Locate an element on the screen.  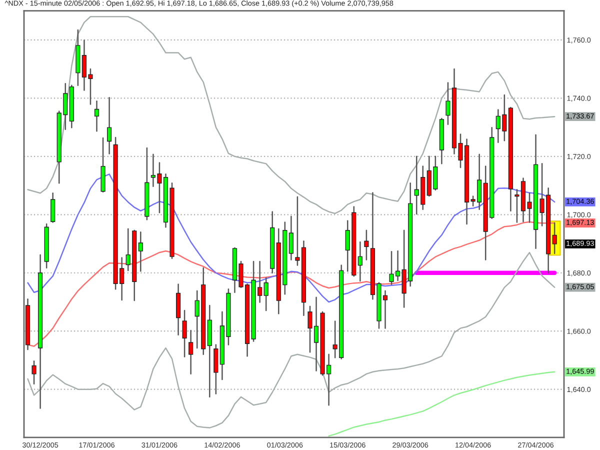
line-series is located at coordinates (442, 404).